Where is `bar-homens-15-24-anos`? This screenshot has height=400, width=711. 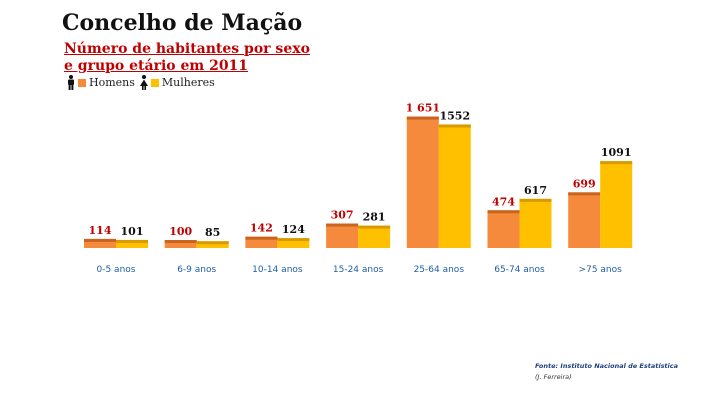 bar-homens-15-24-anos is located at coordinates (342, 235).